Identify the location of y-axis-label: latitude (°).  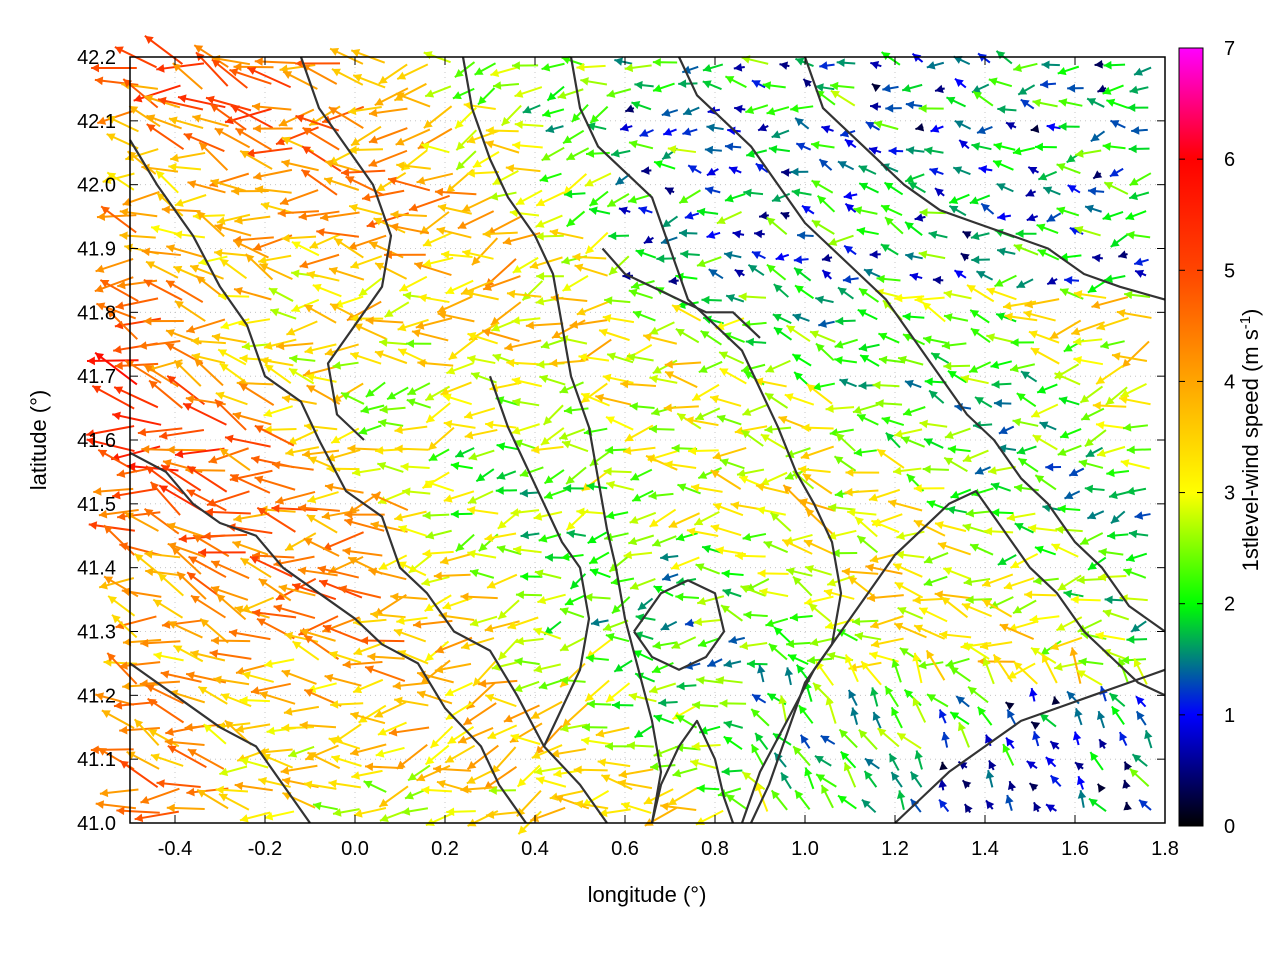
(38, 440).